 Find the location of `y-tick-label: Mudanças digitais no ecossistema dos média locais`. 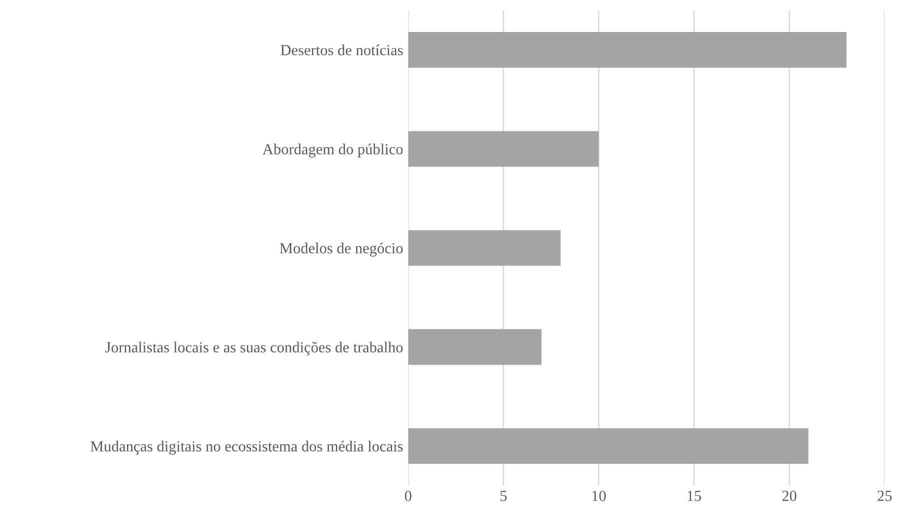

y-tick-label: Mudanças digitais no ecossistema dos média locais is located at coordinates (246, 447).